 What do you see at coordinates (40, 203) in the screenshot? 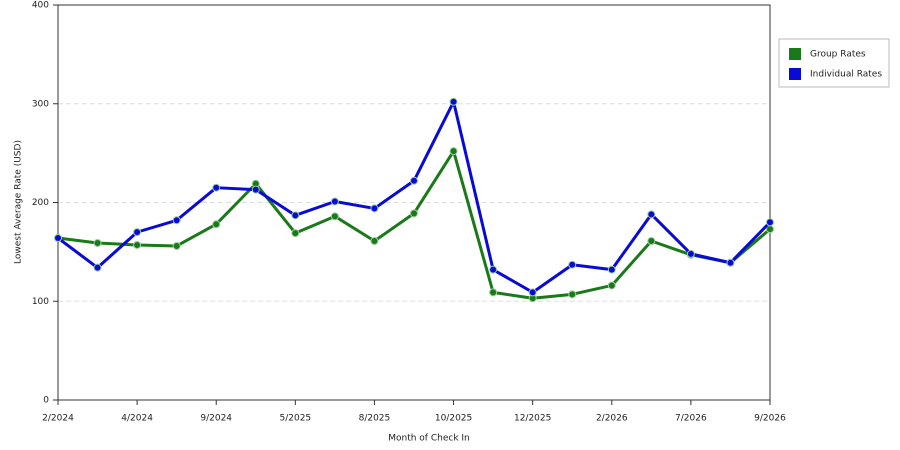
I see `y-tick-label: 200` at bounding box center [40, 203].